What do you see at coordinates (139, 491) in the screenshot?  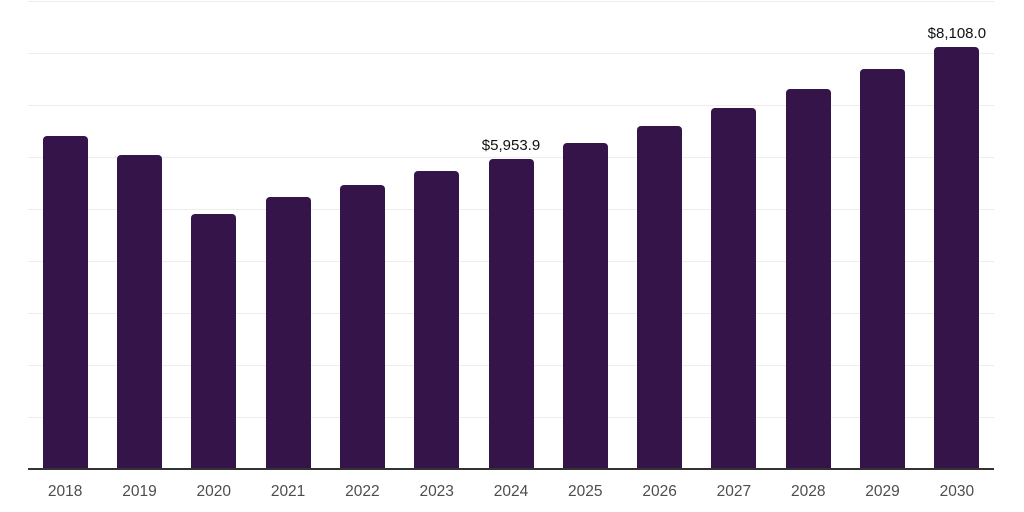 I see `x-tick-label-2019: 2019` at bounding box center [139, 491].